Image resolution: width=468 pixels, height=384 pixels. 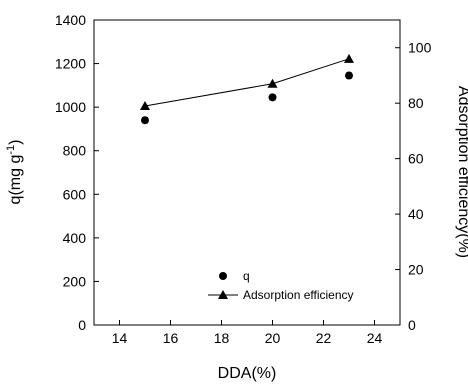 I want to click on y-left-title-sup: -1, so click(x=11, y=150).